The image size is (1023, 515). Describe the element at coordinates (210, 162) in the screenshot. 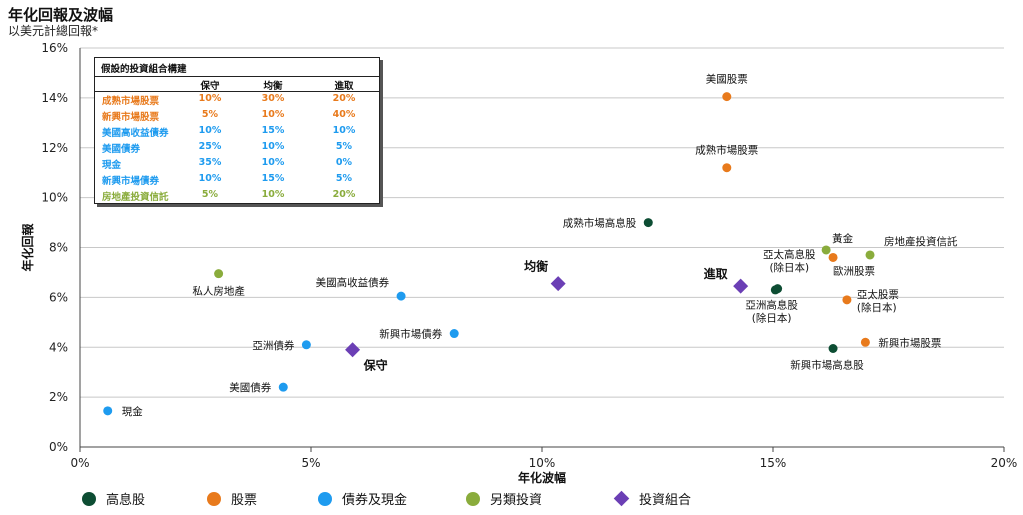

I see `allocation-value: 35%` at that location.